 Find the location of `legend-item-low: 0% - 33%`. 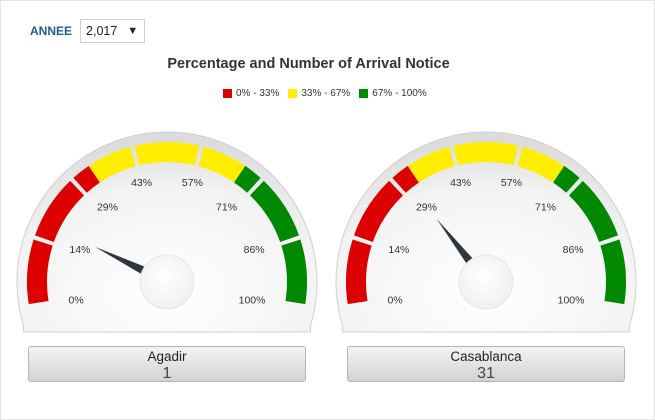

legend-item-low: 0% - 33% is located at coordinates (251, 93).